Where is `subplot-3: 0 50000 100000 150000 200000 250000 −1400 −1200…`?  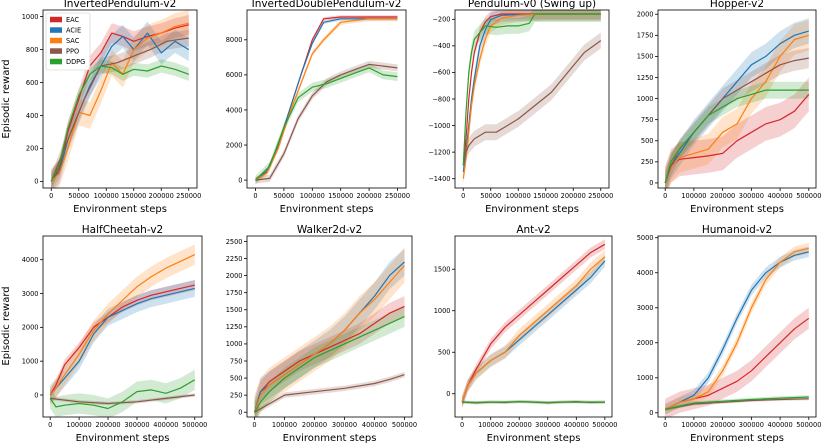 subplot-3: 0 50000 100000 150000 200000 250000 −1400 −1200… is located at coordinates (520, 107).